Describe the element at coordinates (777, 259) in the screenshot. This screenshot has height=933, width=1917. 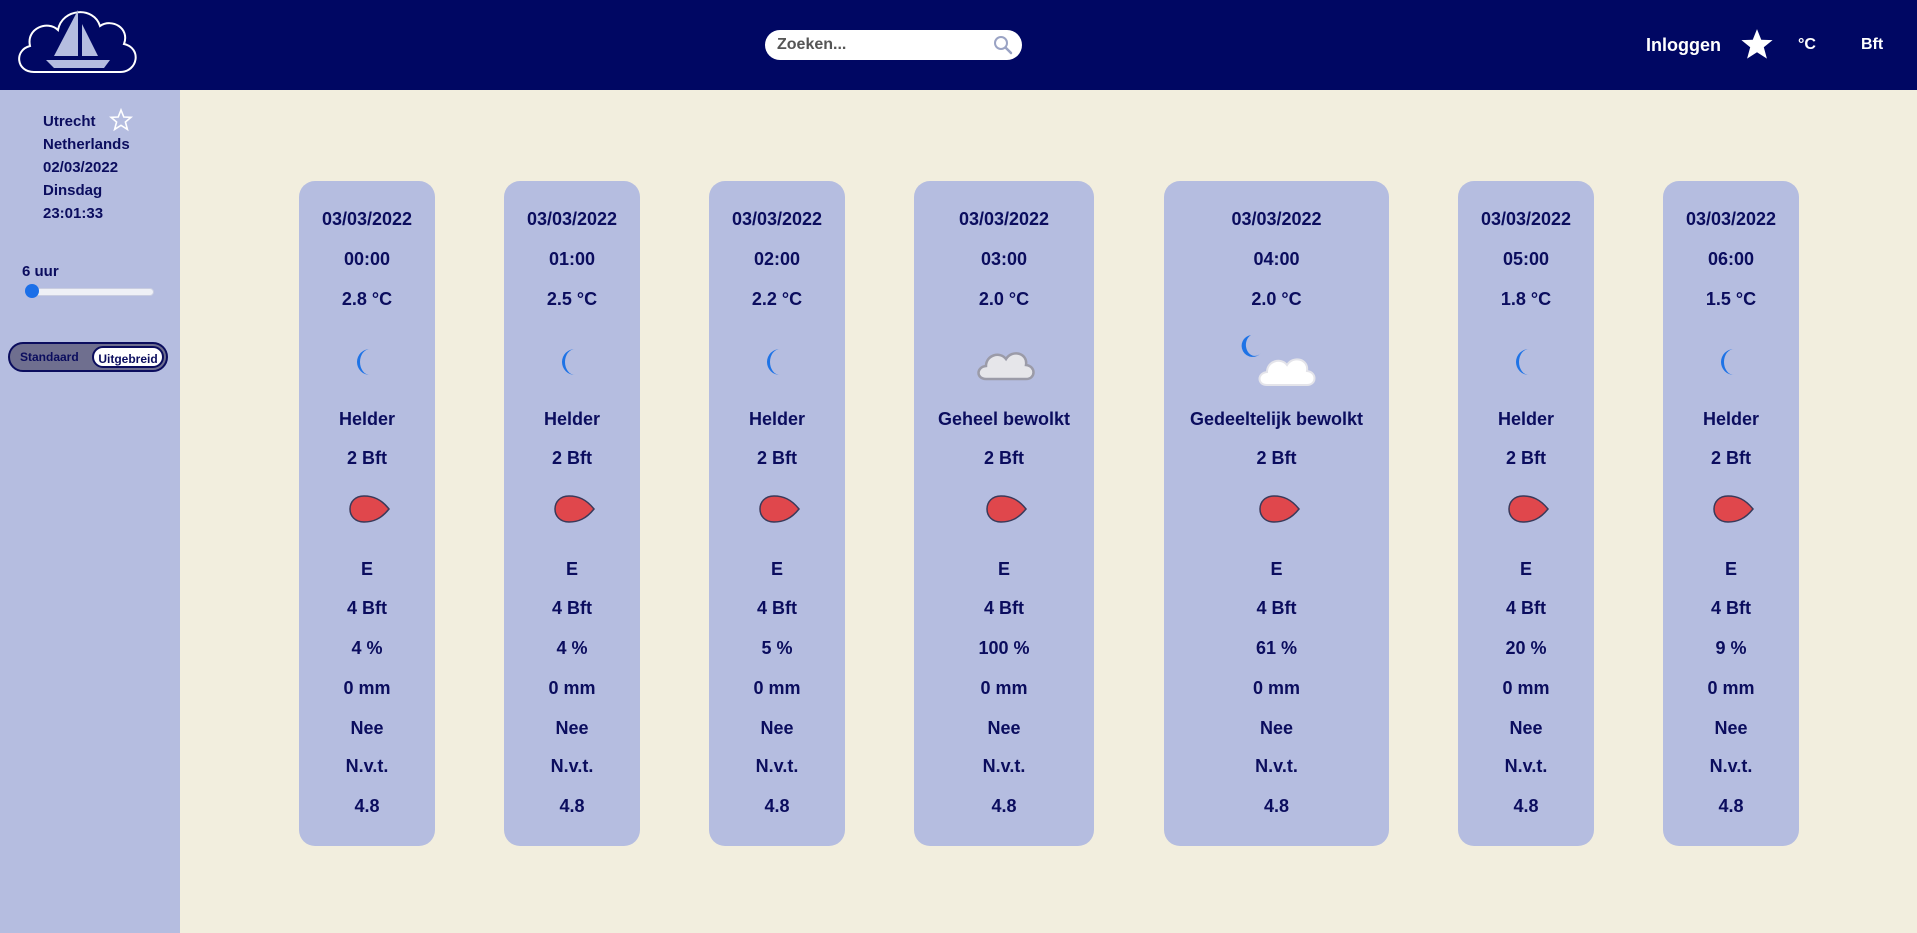
I see `forecast-time: 02:00` at that location.